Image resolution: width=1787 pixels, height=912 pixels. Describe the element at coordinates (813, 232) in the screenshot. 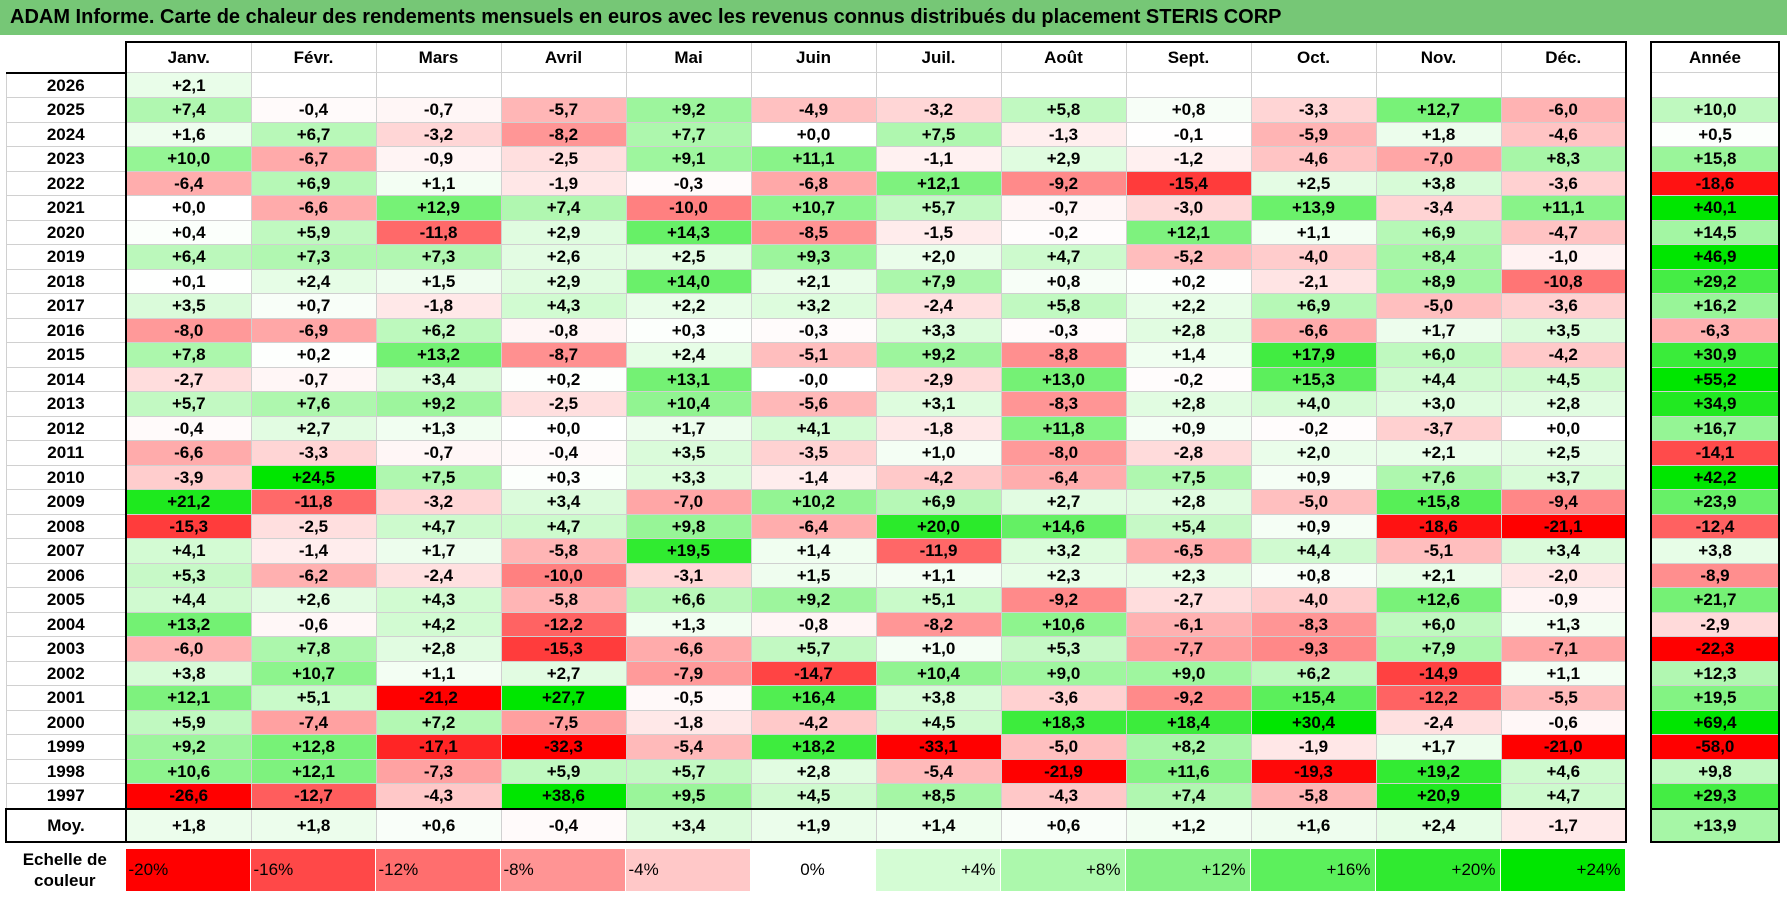

I see `heat-cell: -8,5` at that location.